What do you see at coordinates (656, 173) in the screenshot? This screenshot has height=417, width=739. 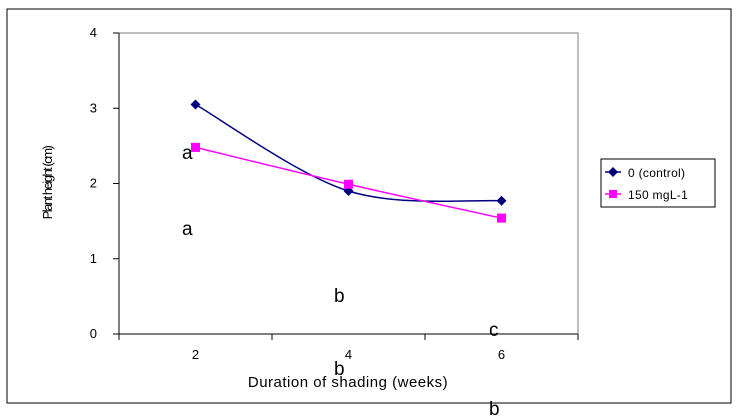 I see `legend-label-control: 0 (control)` at bounding box center [656, 173].